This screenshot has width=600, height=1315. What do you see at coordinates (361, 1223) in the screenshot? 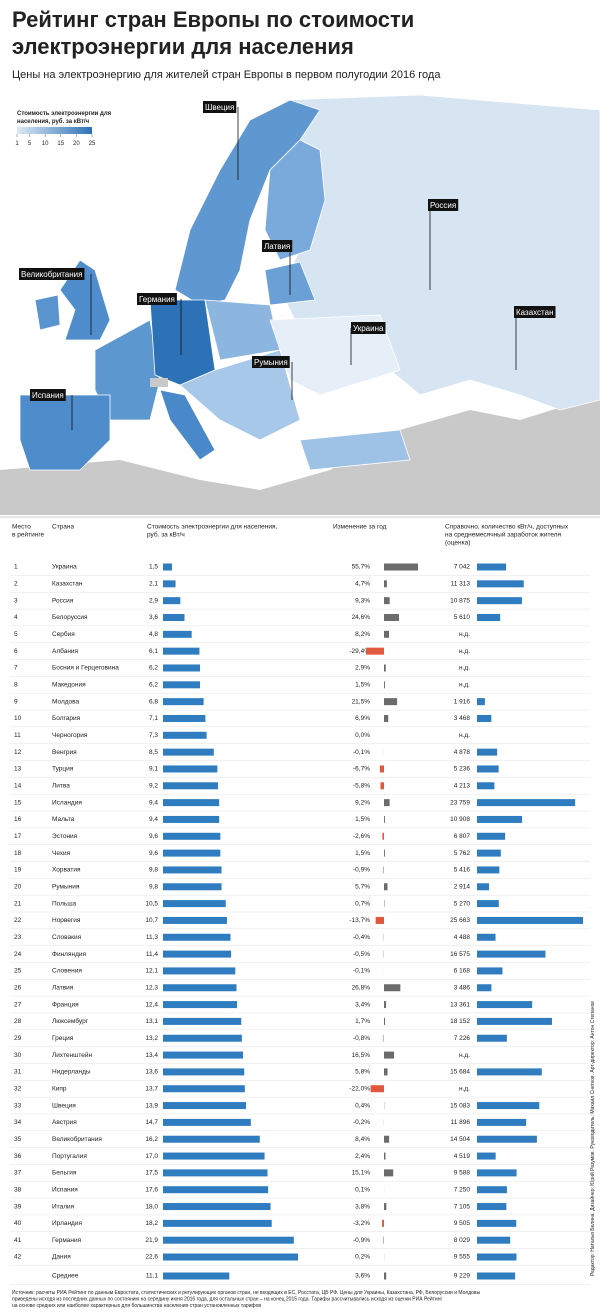
I see `change-label: -3,2%` at bounding box center [361, 1223].